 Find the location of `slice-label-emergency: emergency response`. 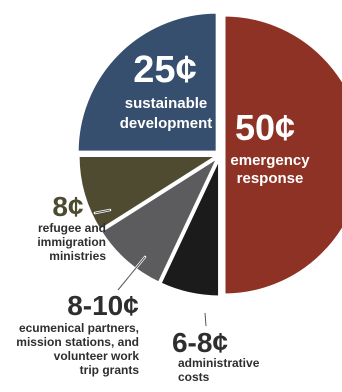

slice-label-emergency: emergency response is located at coordinates (270, 169).